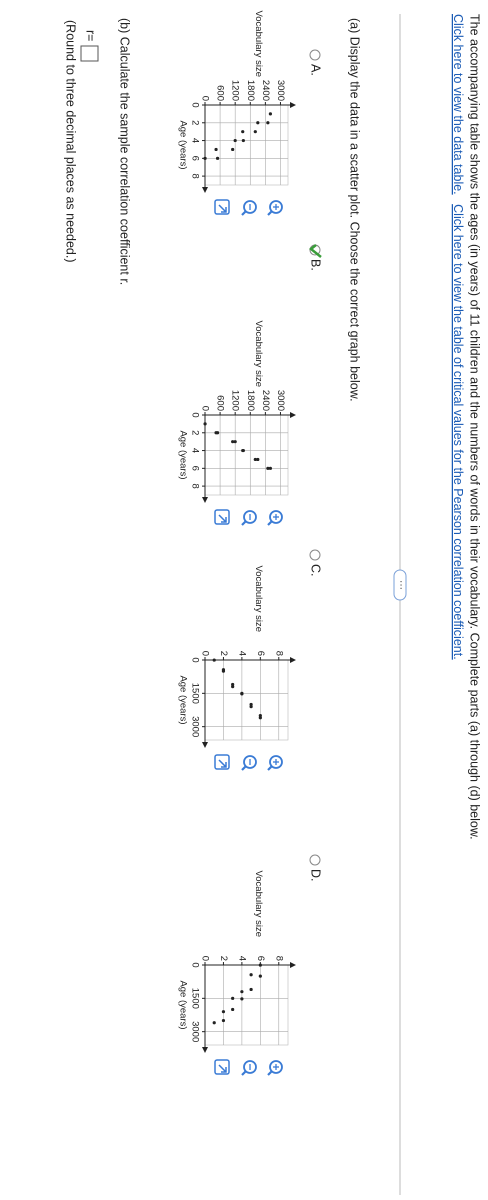 This screenshot has height=1200, width=488. Describe the element at coordinates (315, 251) in the screenshot. I see `check-mark` at that location.